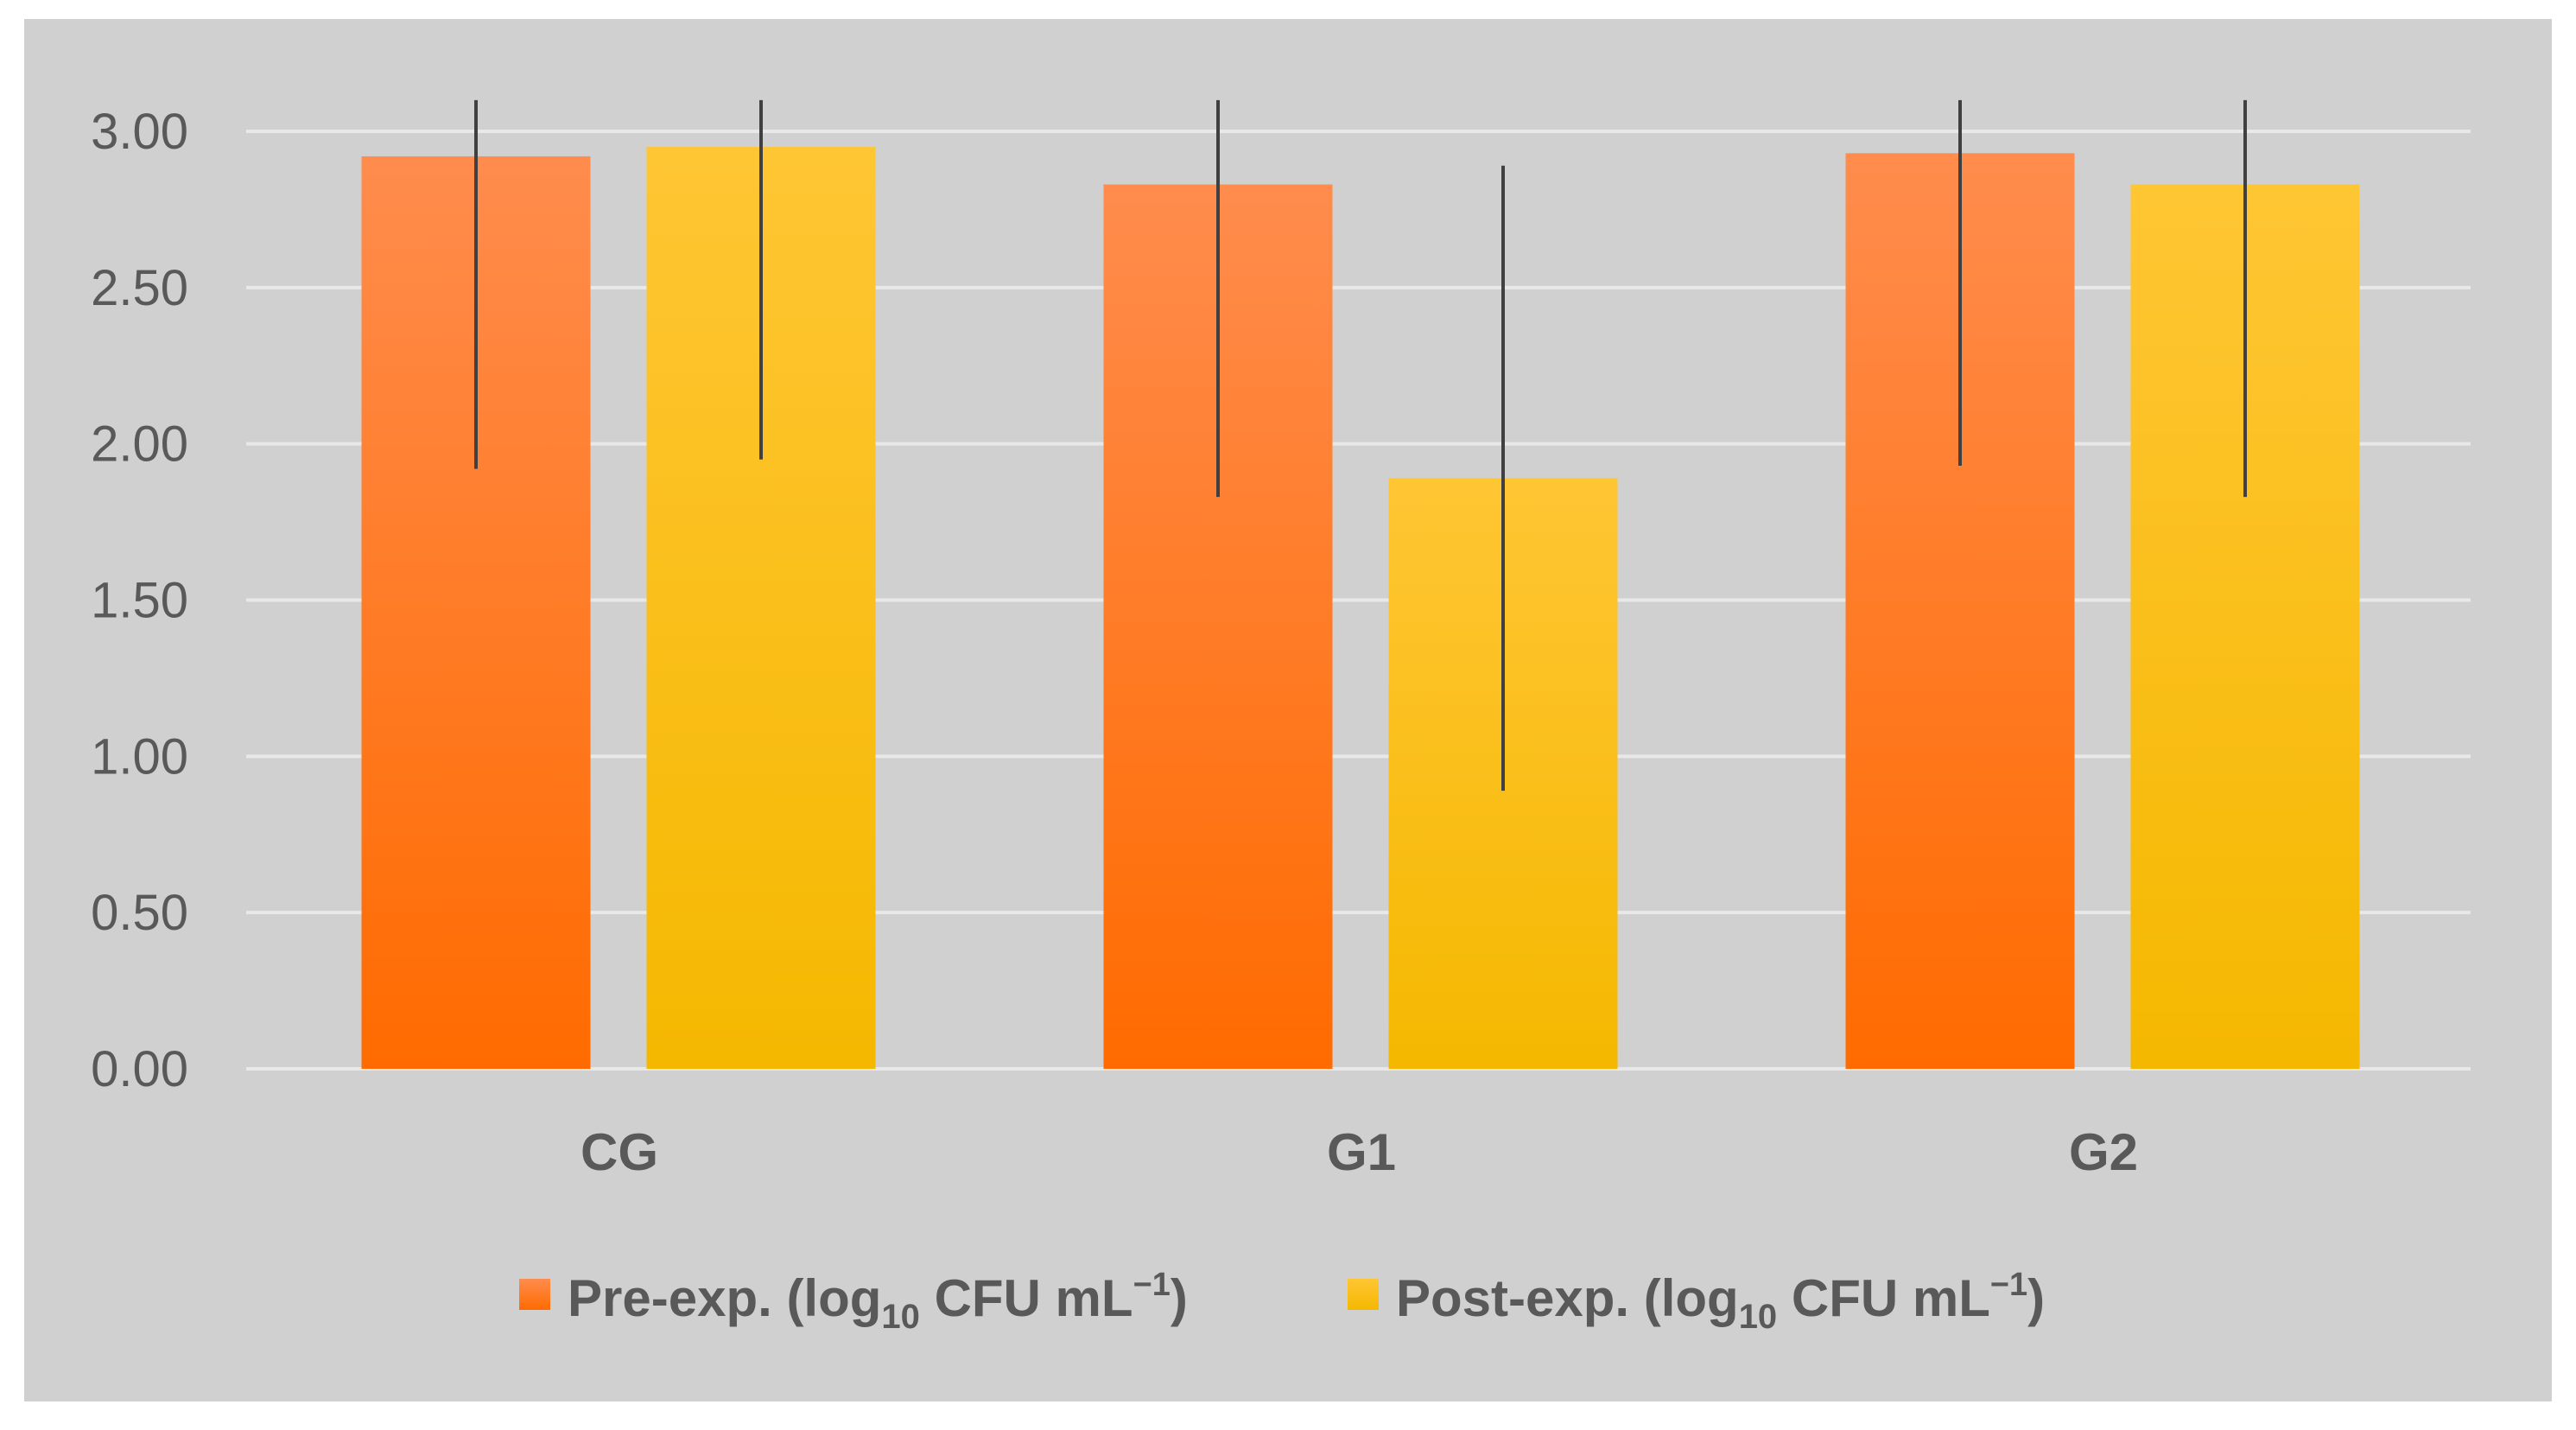 This screenshot has height=1430, width=2576. Describe the element at coordinates (139, 913) in the screenshot. I see `y-tick-label: 0.50` at that location.